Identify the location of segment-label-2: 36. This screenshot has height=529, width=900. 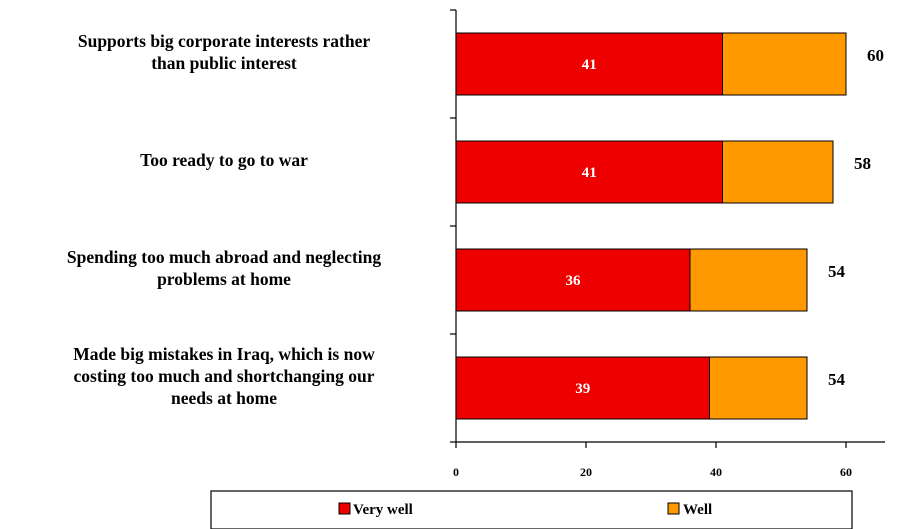
(574, 281).